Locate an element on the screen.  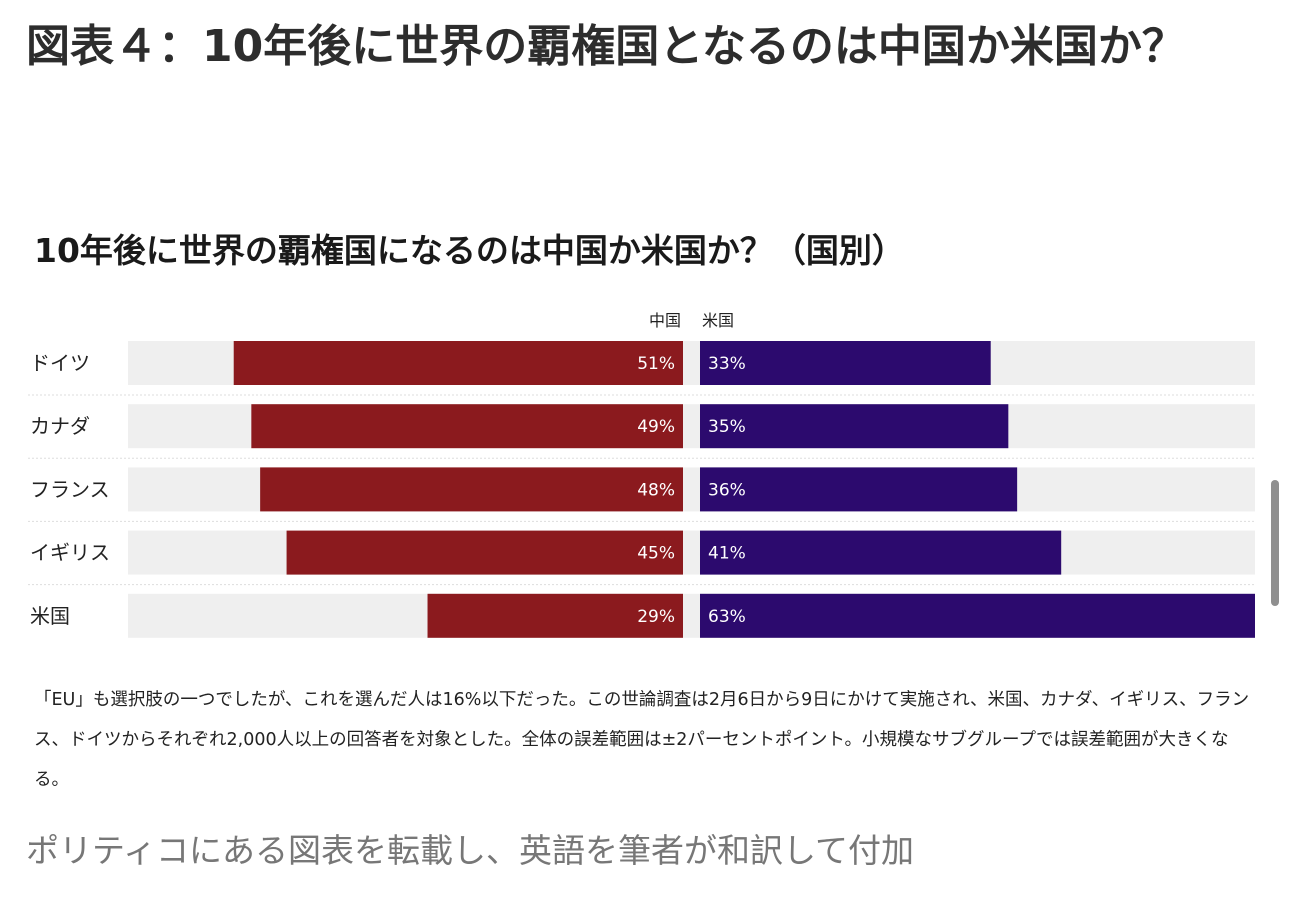
page-heading: 図表４：10年後に世界の覇権国となるのは中国か米国か？ is located at coordinates (606, 46).